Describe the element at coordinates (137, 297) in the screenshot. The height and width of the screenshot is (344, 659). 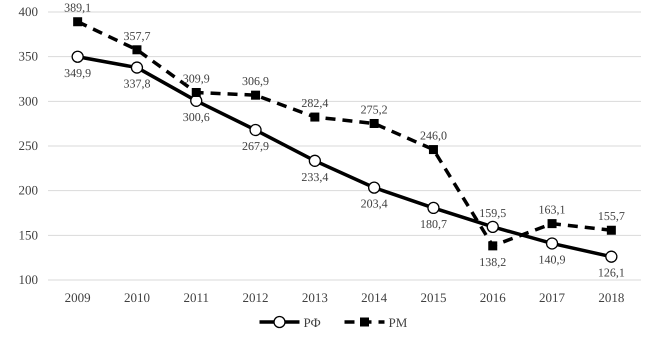
I see `x-tick-label: 2010` at that location.